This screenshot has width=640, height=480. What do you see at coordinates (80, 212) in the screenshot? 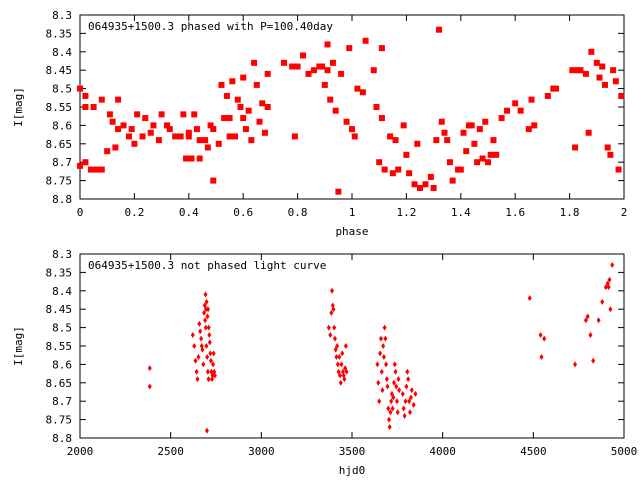
I see `phased-x-tick-label: 0` at bounding box center [80, 212].